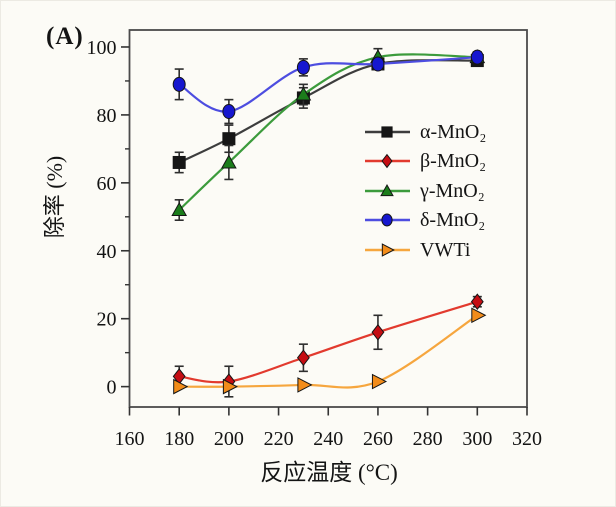  I want to click on legend-item-gamma-MnO2: γ-MnO₂, so click(425, 191).